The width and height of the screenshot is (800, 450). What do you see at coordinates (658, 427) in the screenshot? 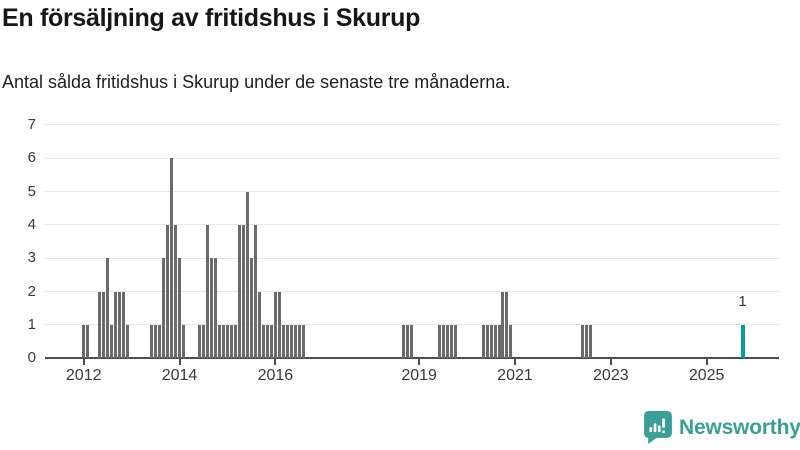
I see `newsworthy-icon` at bounding box center [658, 427].